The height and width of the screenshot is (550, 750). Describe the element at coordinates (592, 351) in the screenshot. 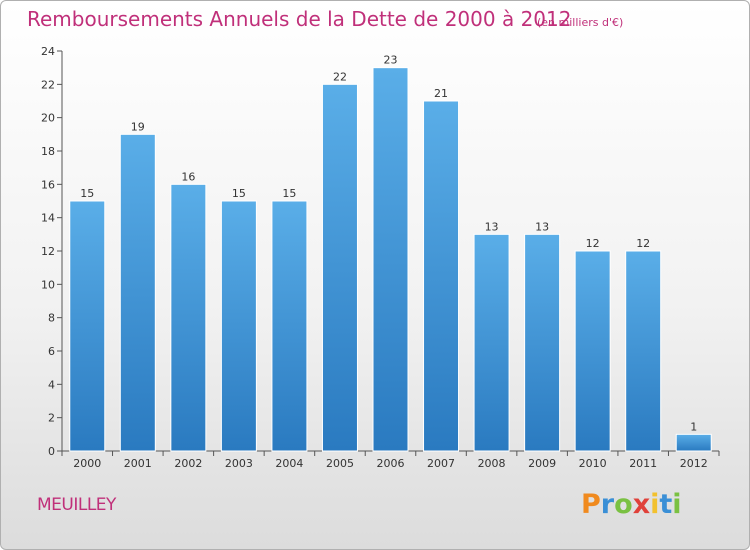

I see `bar-2010` at that location.